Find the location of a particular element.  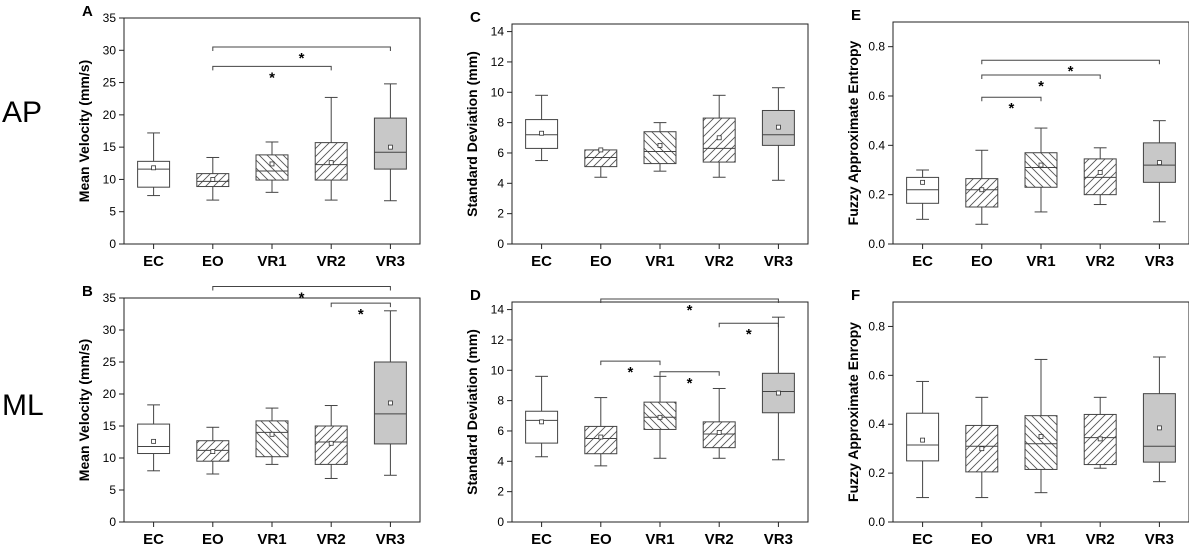

panel-letter: F is located at coordinates (855, 295).